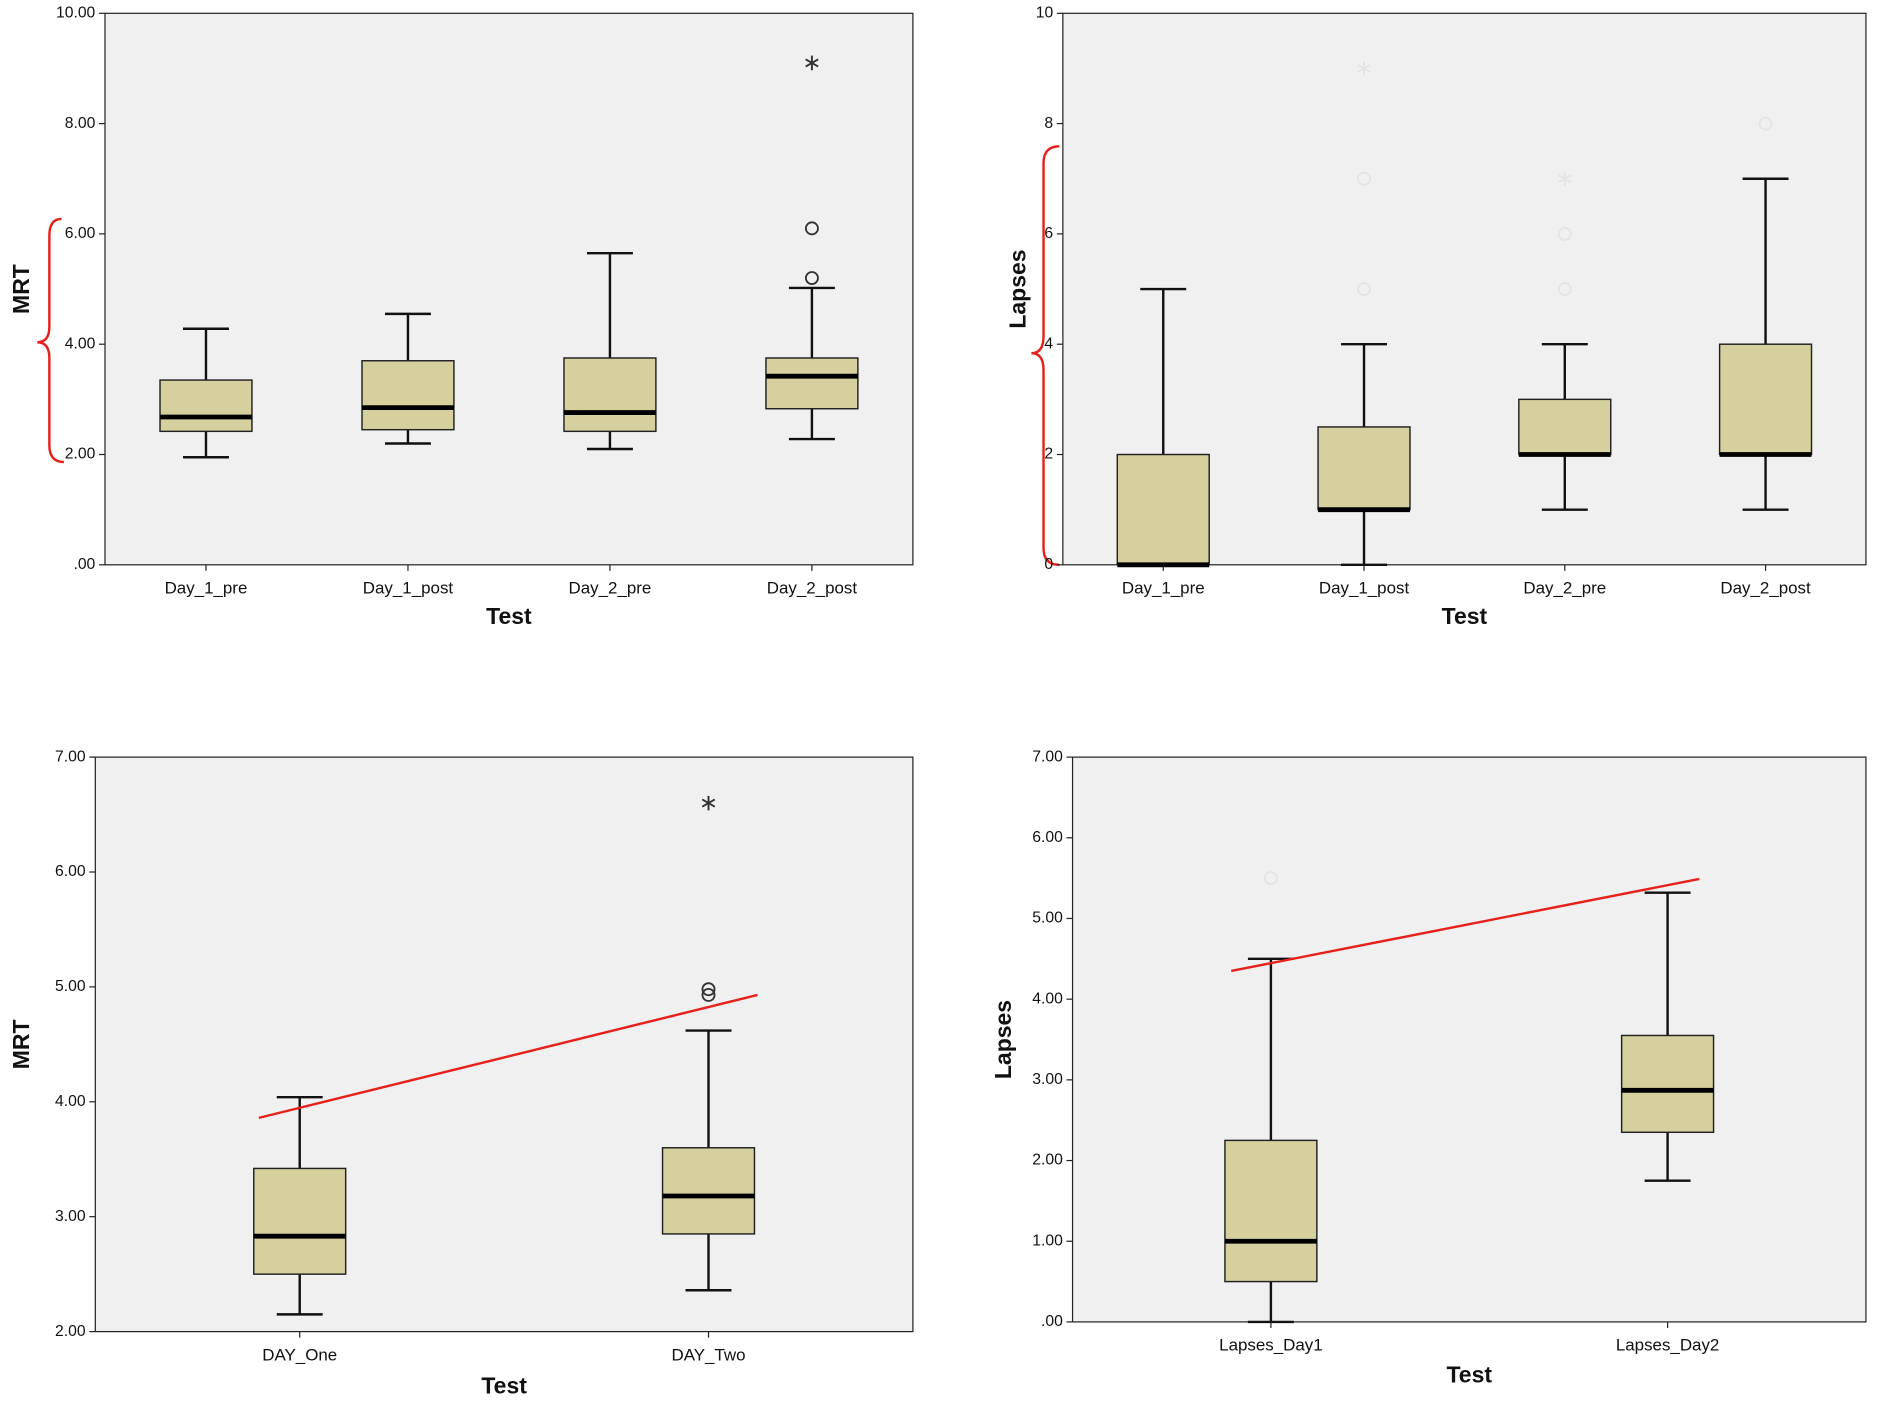 Image resolution: width=1902 pixels, height=1409 pixels. What do you see at coordinates (299, 1354) in the screenshot?
I see `x-tick-label: DAY_One` at bounding box center [299, 1354].